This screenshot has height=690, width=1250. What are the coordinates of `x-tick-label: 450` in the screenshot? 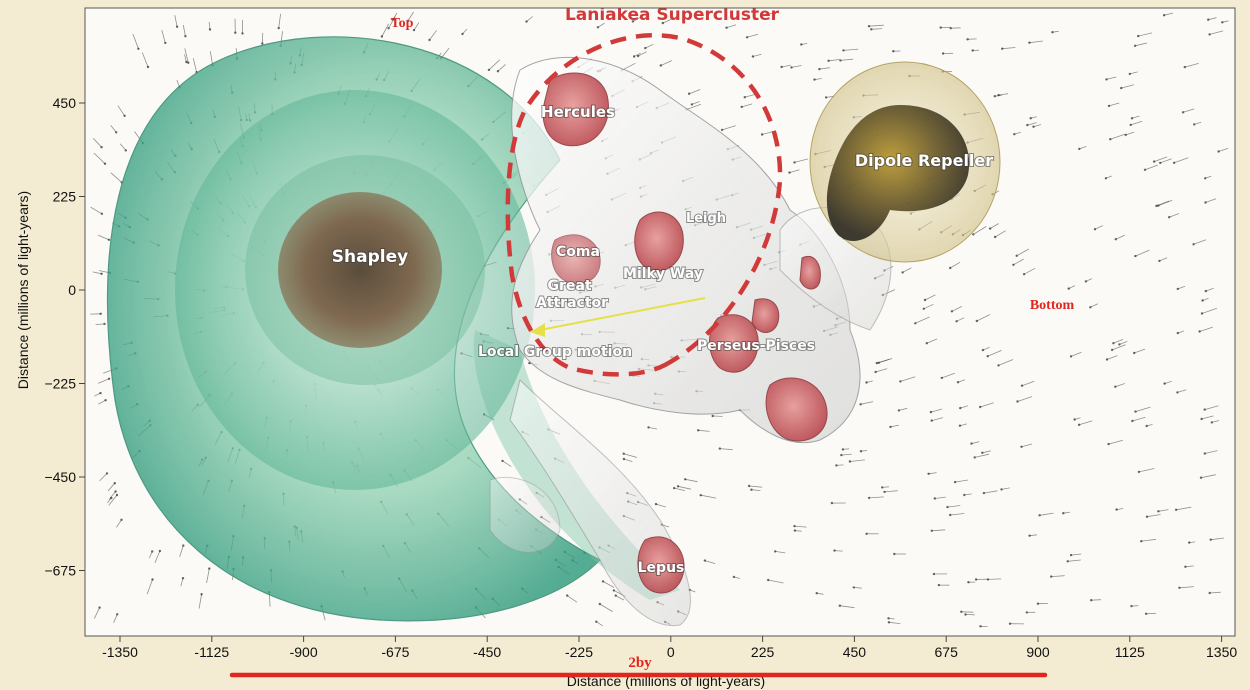 It's located at (855, 652).